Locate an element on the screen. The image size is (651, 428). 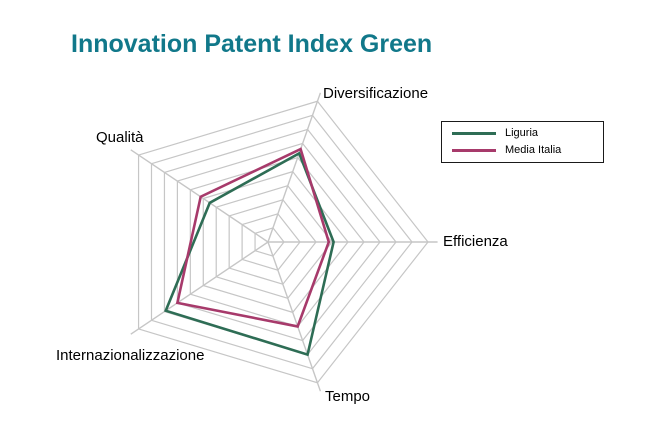
legend-swatch-liguria is located at coordinates (474, 133).